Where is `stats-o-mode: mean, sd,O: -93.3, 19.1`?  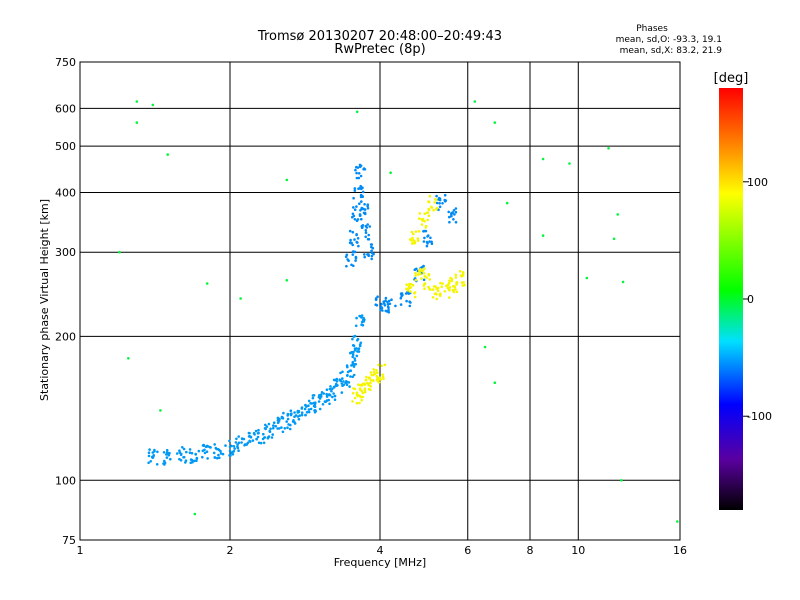 stats-o-mode: mean, sd,O: -93.3, 19.1 is located at coordinates (669, 40).